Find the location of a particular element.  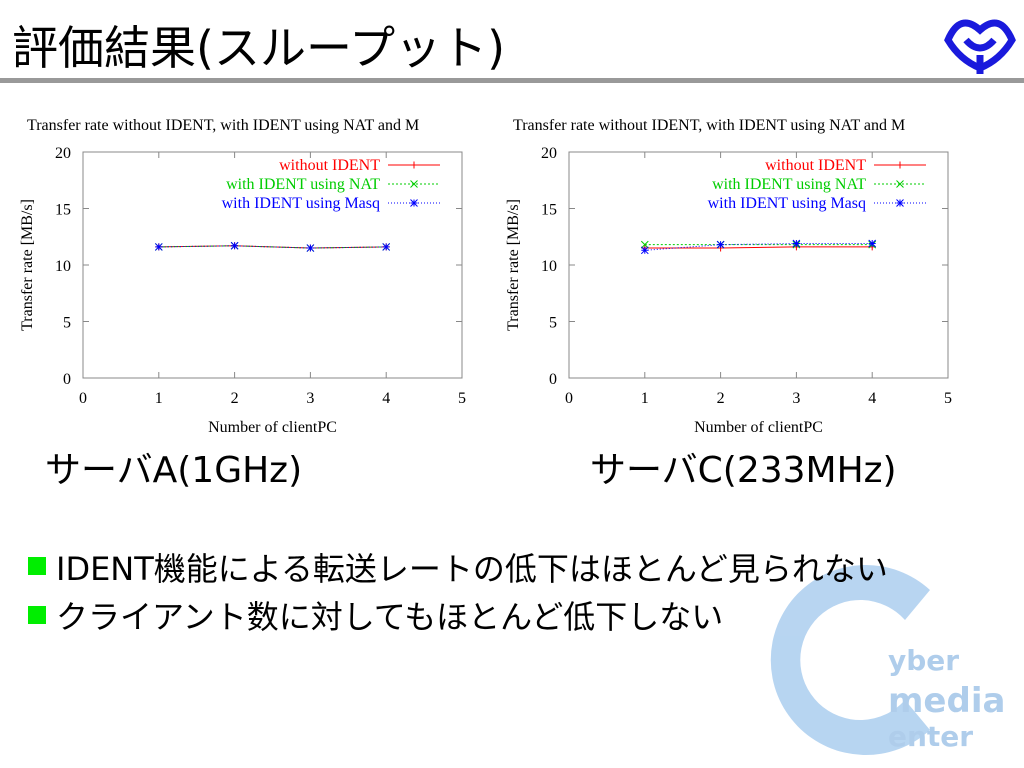

title-rule is located at coordinates (512, 80).